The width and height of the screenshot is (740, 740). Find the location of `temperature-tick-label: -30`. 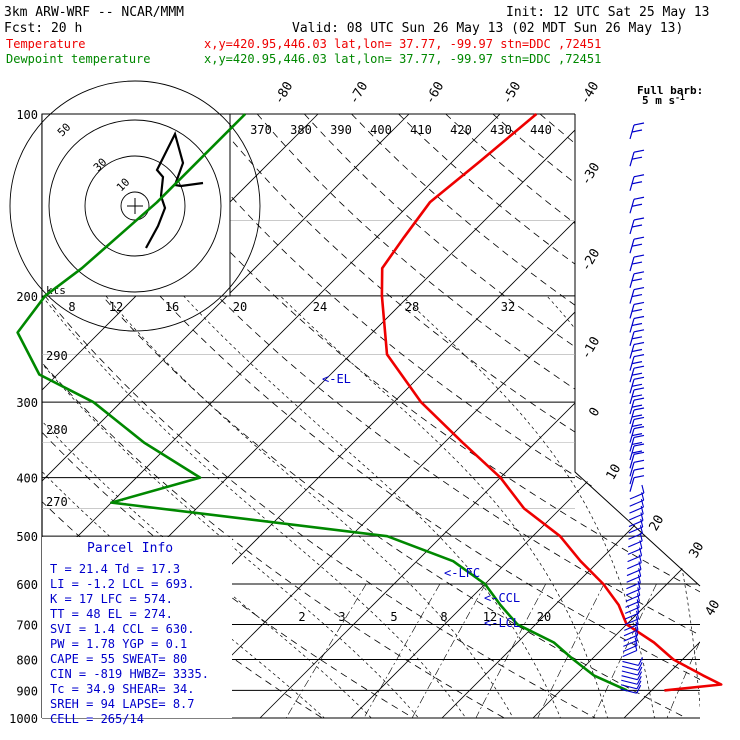

temperature-tick-label: -30 is located at coordinates (591, 174).